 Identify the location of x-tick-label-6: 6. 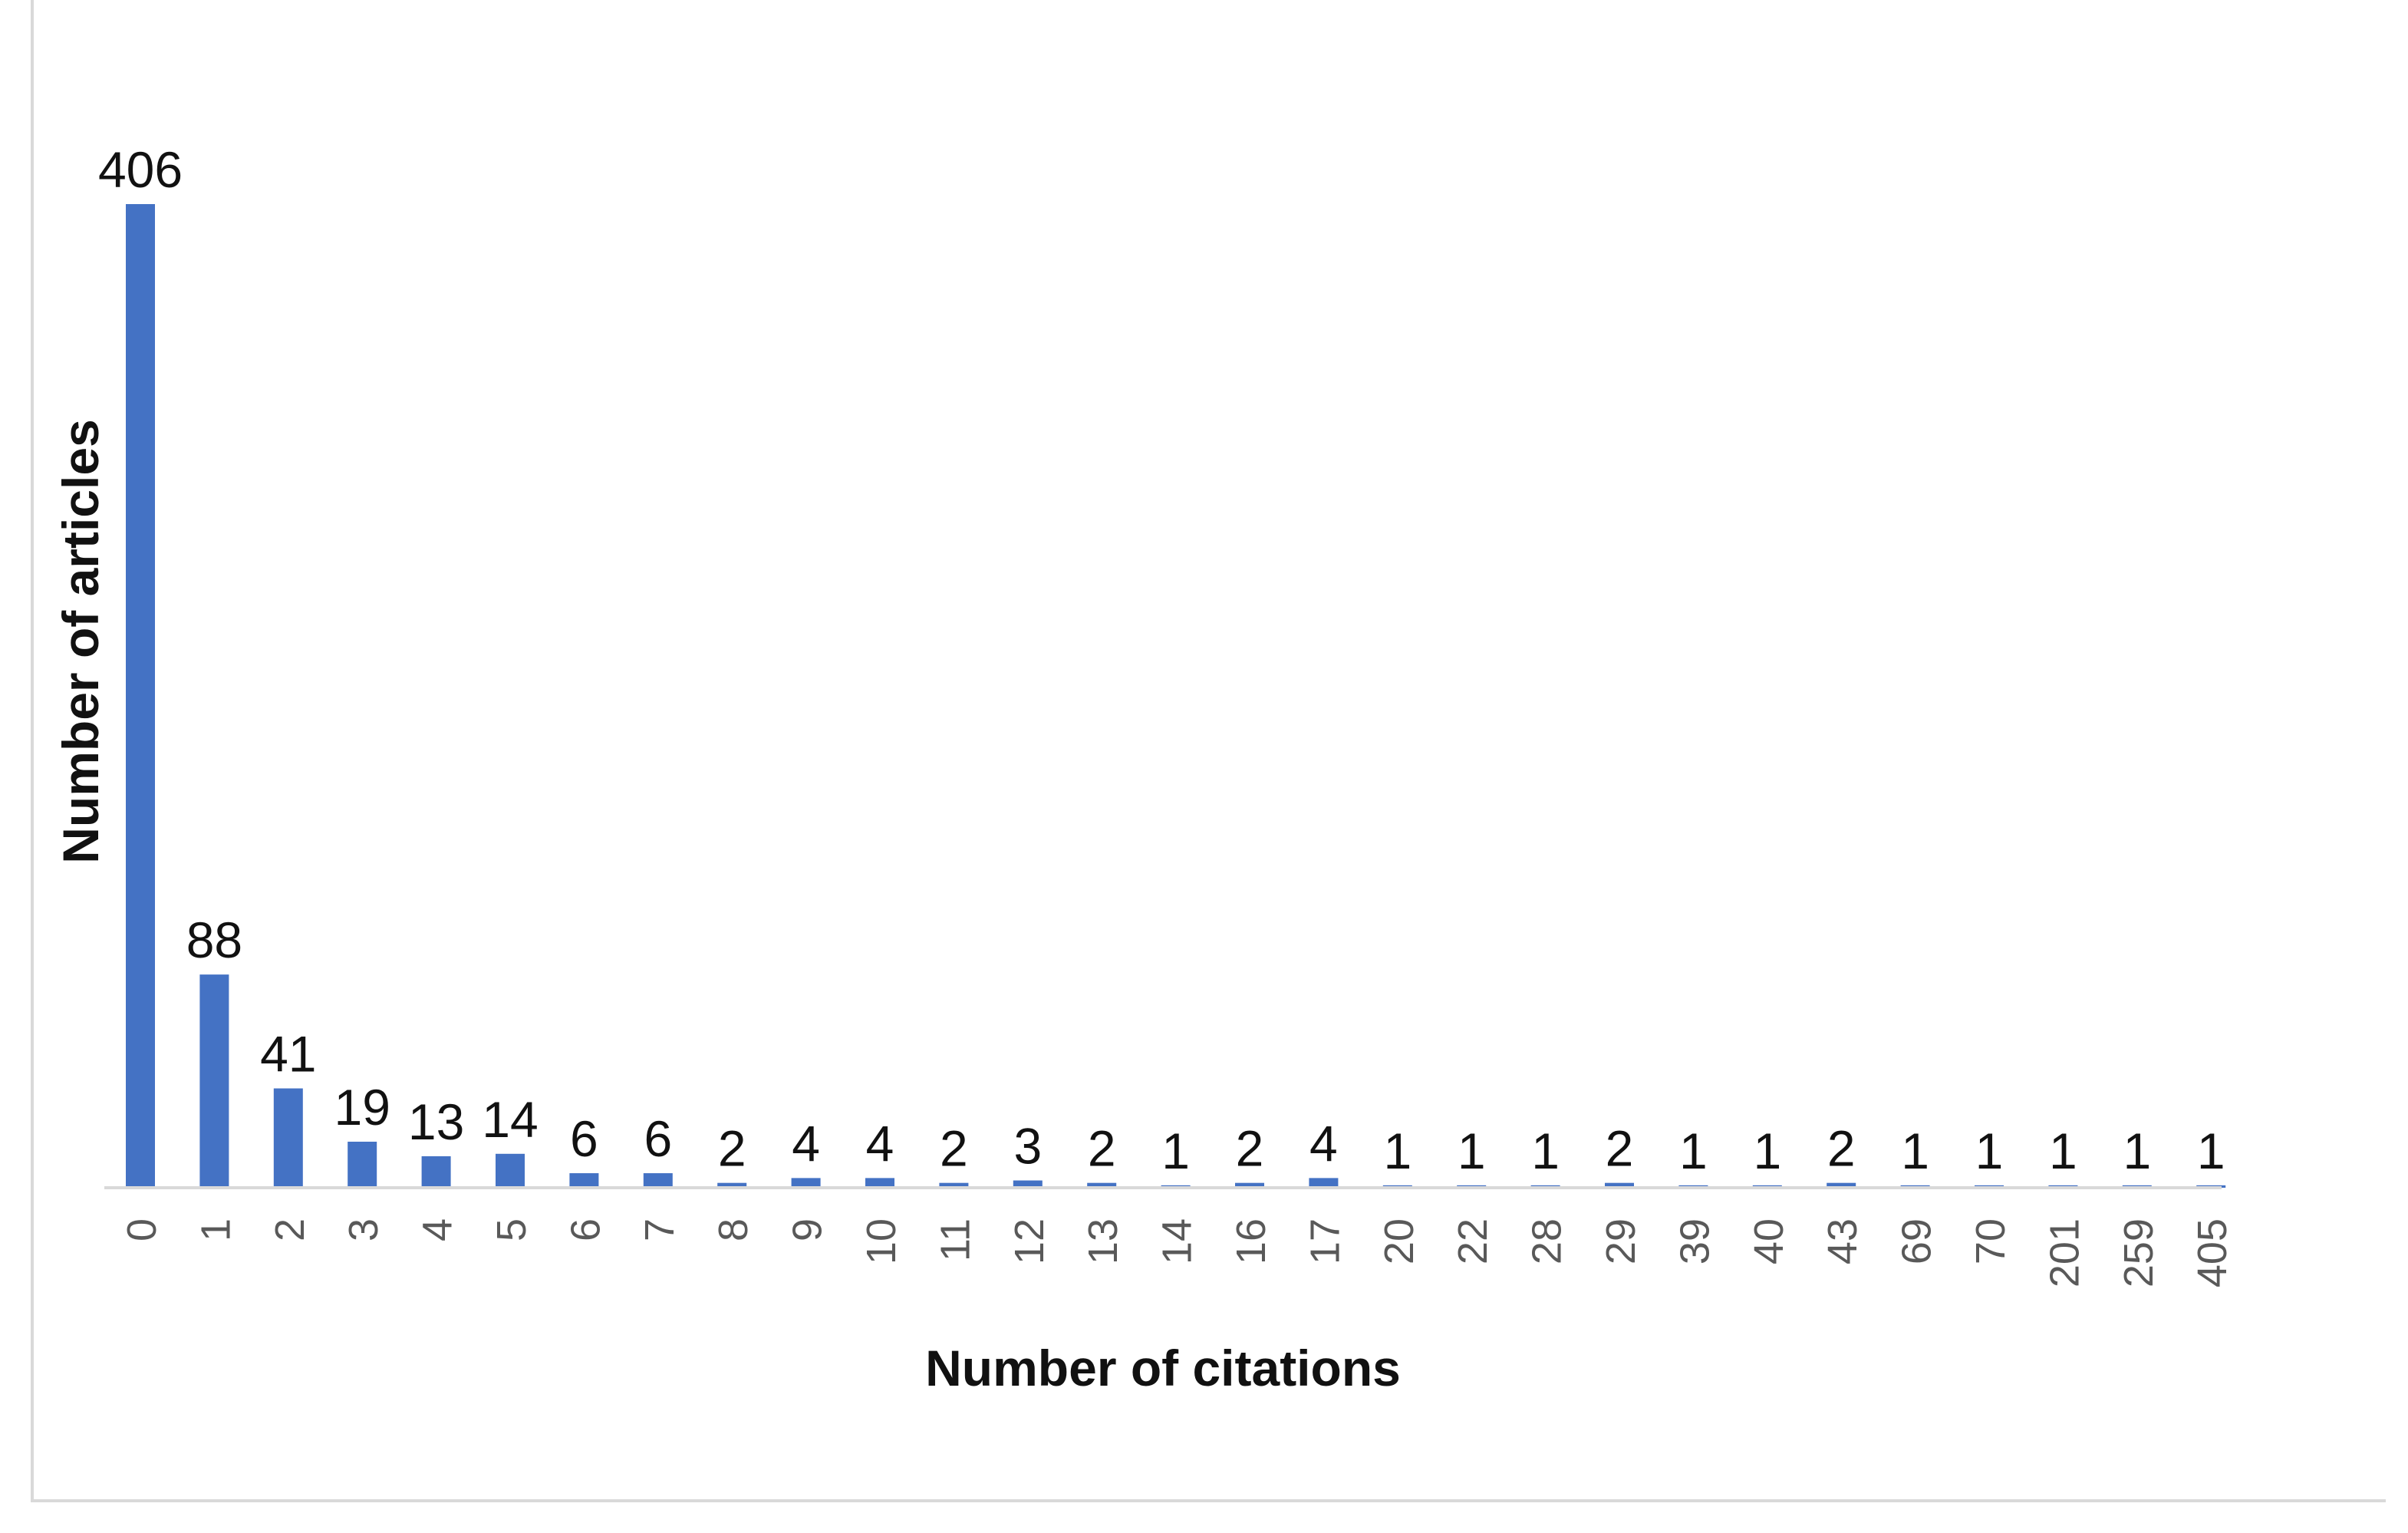
(585, 1229).